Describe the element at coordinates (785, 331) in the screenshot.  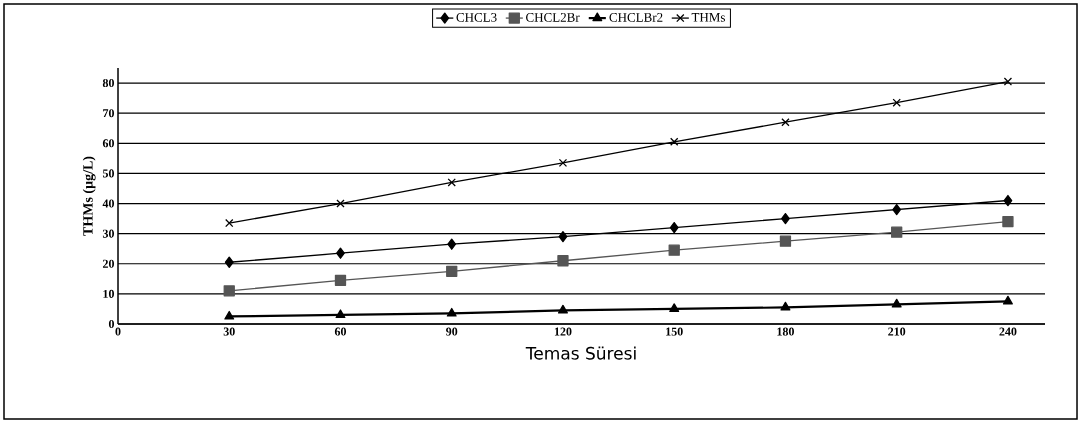
I see `x-tick-label: 180` at that location.